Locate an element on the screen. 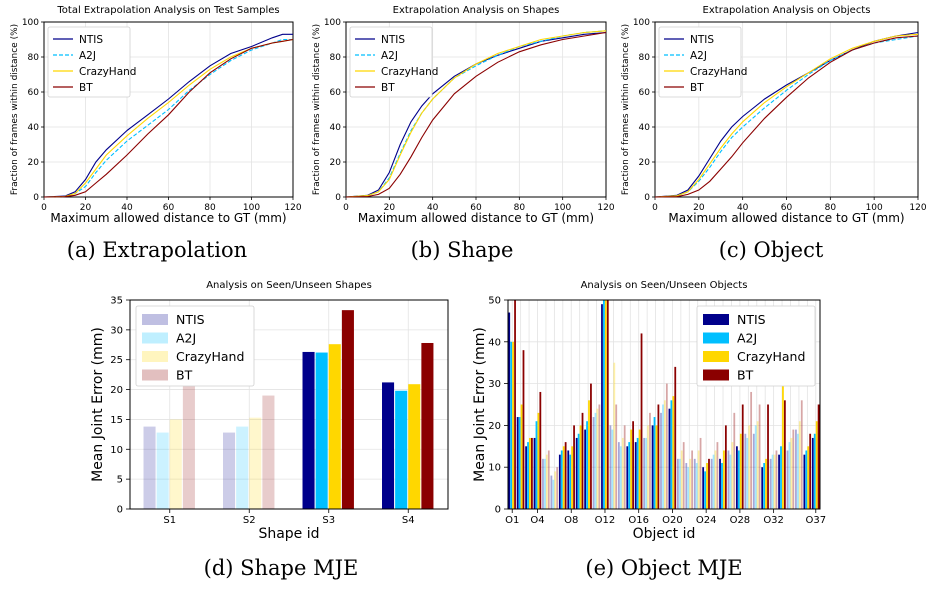 This screenshot has height=591, width=930. y-tick-label: 80 is located at coordinates (645, 58).